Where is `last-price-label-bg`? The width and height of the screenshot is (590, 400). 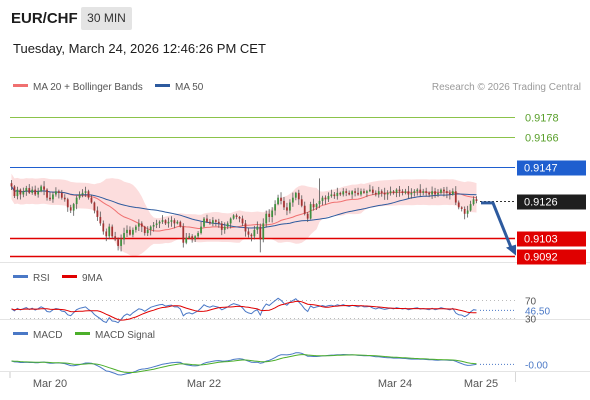
last-price-label-bg is located at coordinates (551, 202).